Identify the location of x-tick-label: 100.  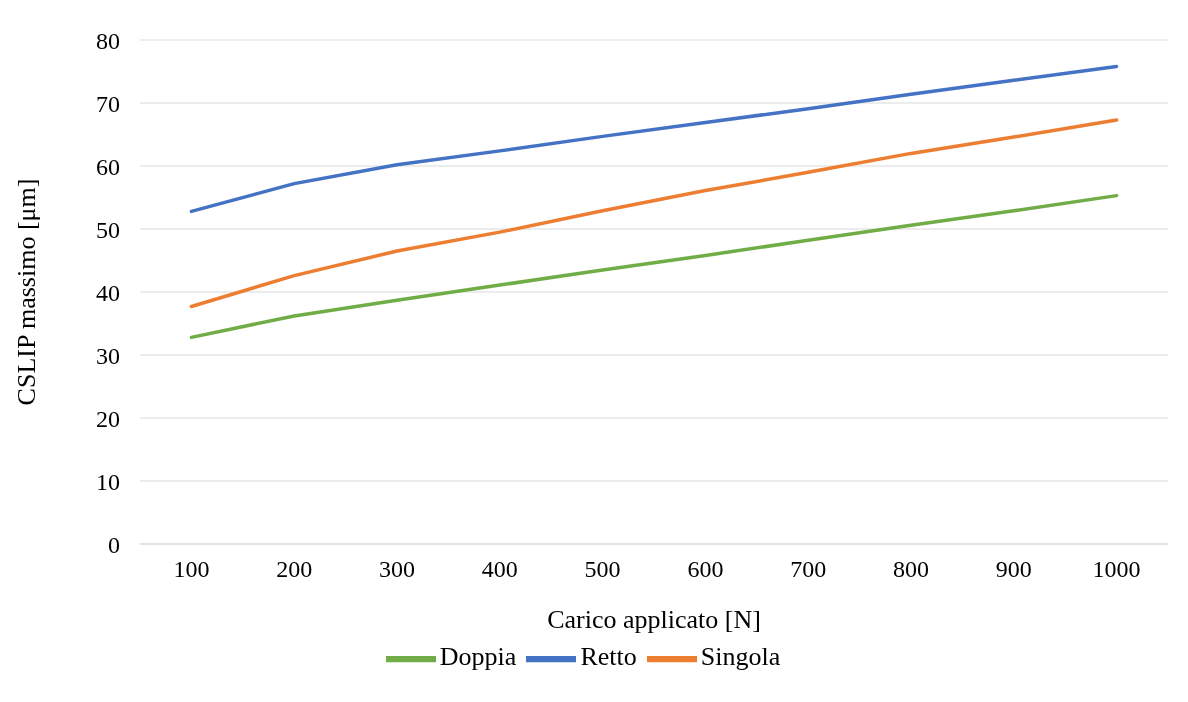
(191, 569).